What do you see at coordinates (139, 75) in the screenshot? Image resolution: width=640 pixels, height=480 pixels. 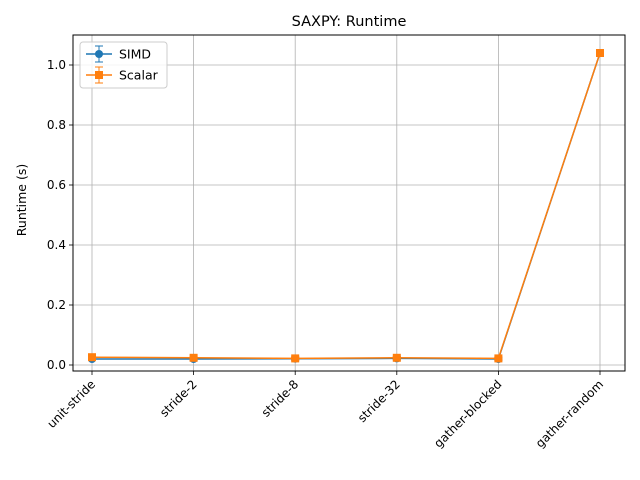 I see `legend-label-scalar: Scalar` at bounding box center [139, 75].